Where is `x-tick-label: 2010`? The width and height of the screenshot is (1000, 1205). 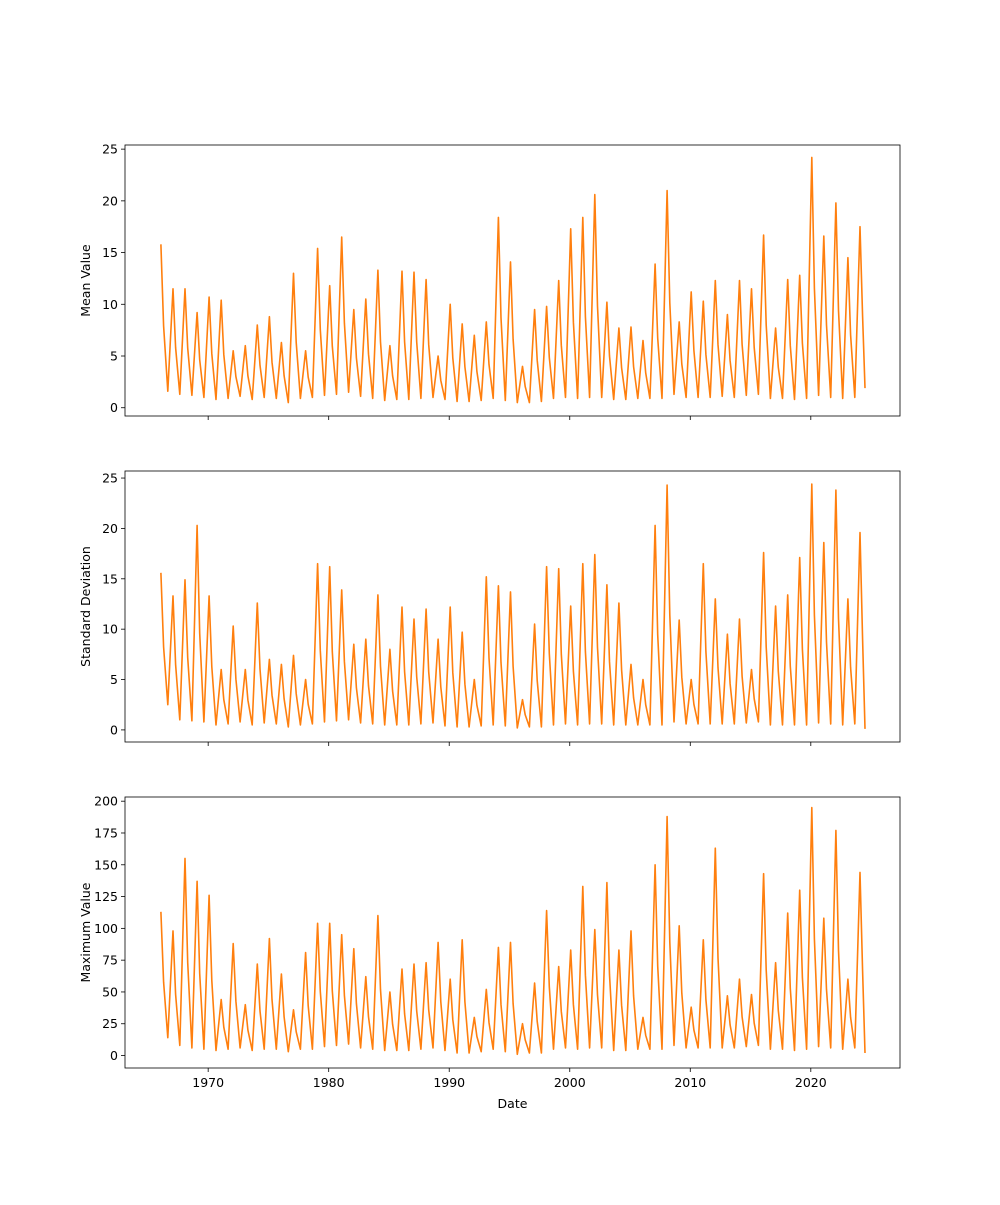
x-tick-label: 2010 is located at coordinates (690, 1082).